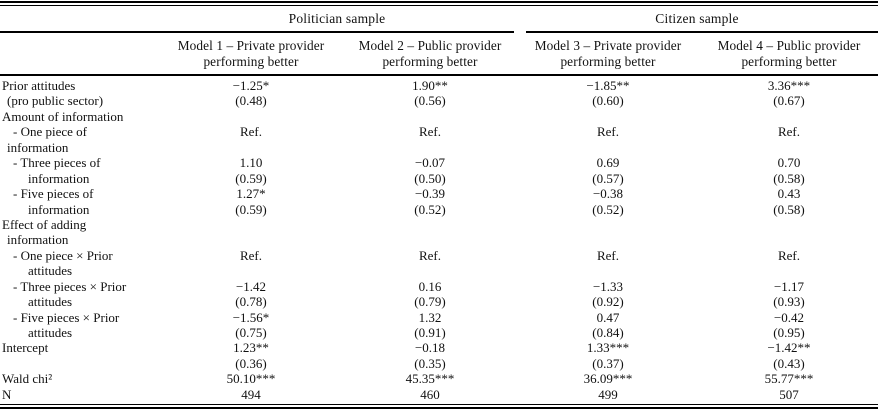 Image resolution: width=878 pixels, height=415 pixels. I want to click on cell-value: (0.92), so click(608, 302).